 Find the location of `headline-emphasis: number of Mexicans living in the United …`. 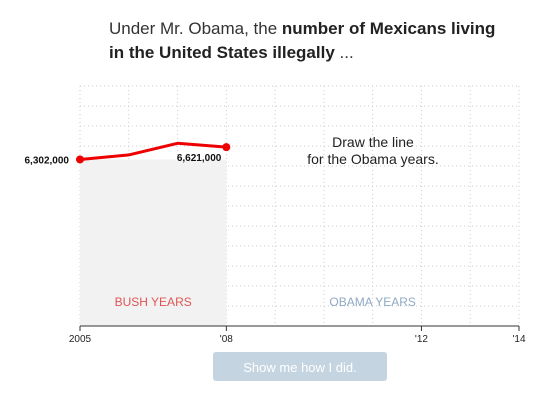

headline-emphasis: number of Mexicans living in the United … is located at coordinates (302, 40).